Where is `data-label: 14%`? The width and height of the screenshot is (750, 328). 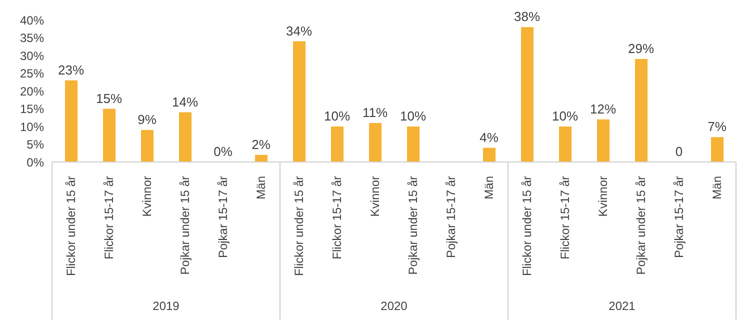 data-label: 14% is located at coordinates (185, 102).